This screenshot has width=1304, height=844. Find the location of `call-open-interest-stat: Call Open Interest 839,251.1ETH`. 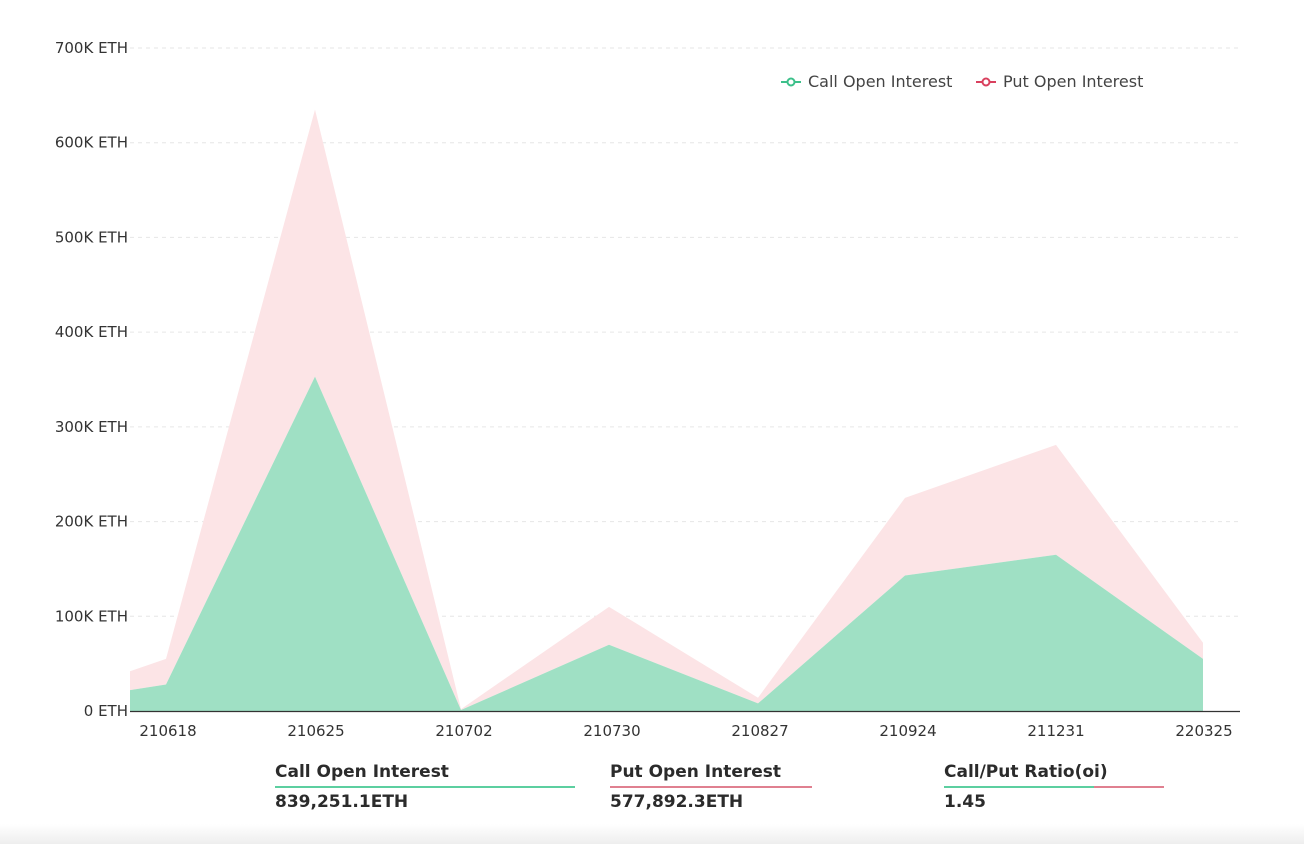

call-open-interest-stat: Call Open Interest 839,251.1ETH is located at coordinates (425, 792).